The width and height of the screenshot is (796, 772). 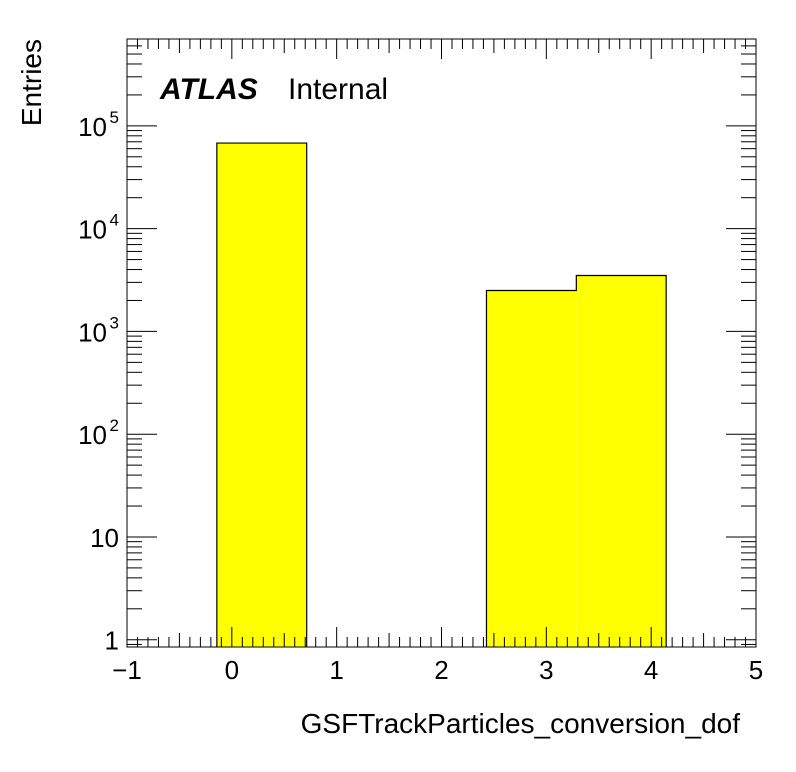 What do you see at coordinates (114, 117) in the screenshot?
I see `y-tick-exponent: 5` at bounding box center [114, 117].